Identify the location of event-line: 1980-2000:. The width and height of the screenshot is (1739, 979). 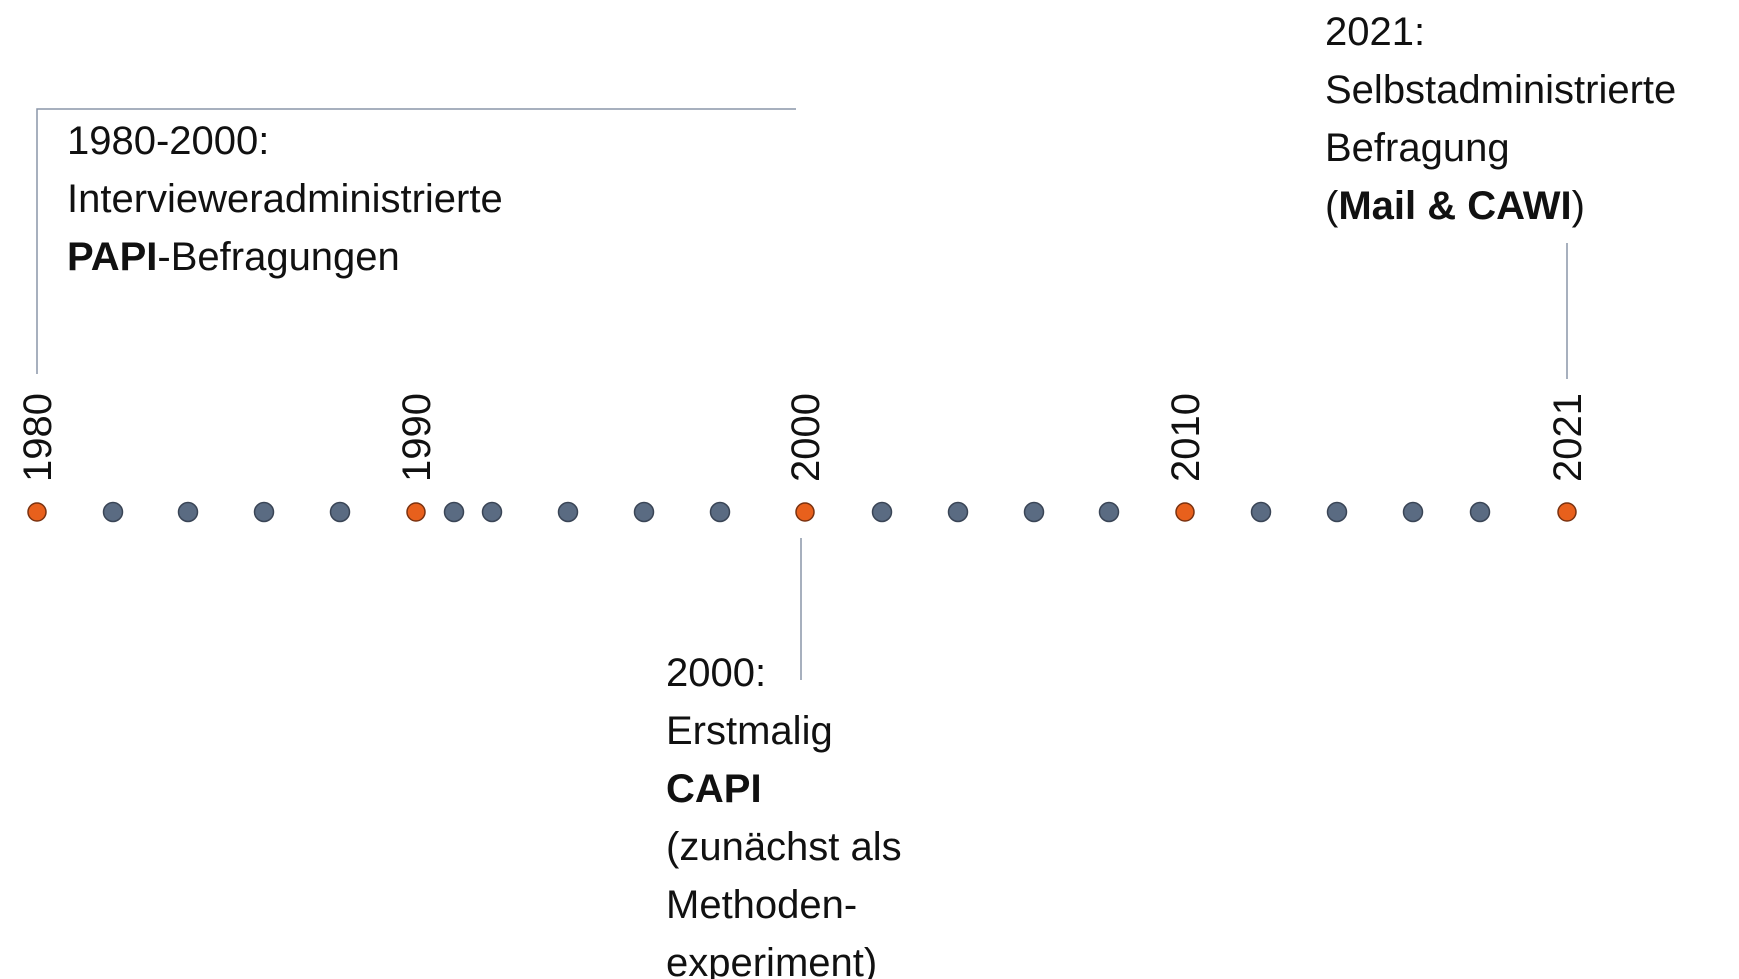
(168, 141).